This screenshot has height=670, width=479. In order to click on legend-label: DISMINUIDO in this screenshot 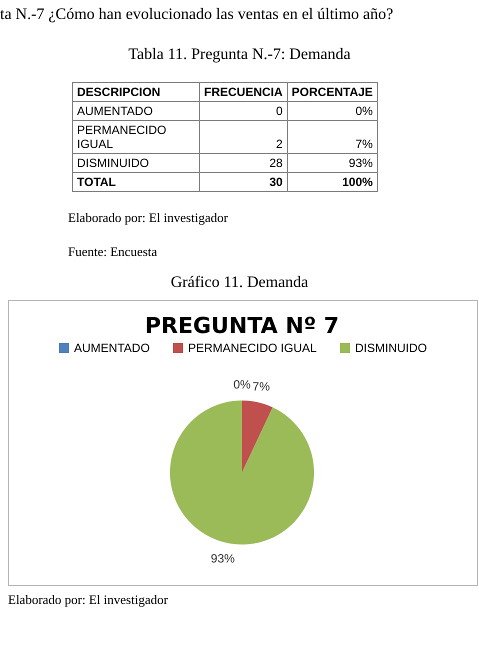, I will do `click(391, 348)`.